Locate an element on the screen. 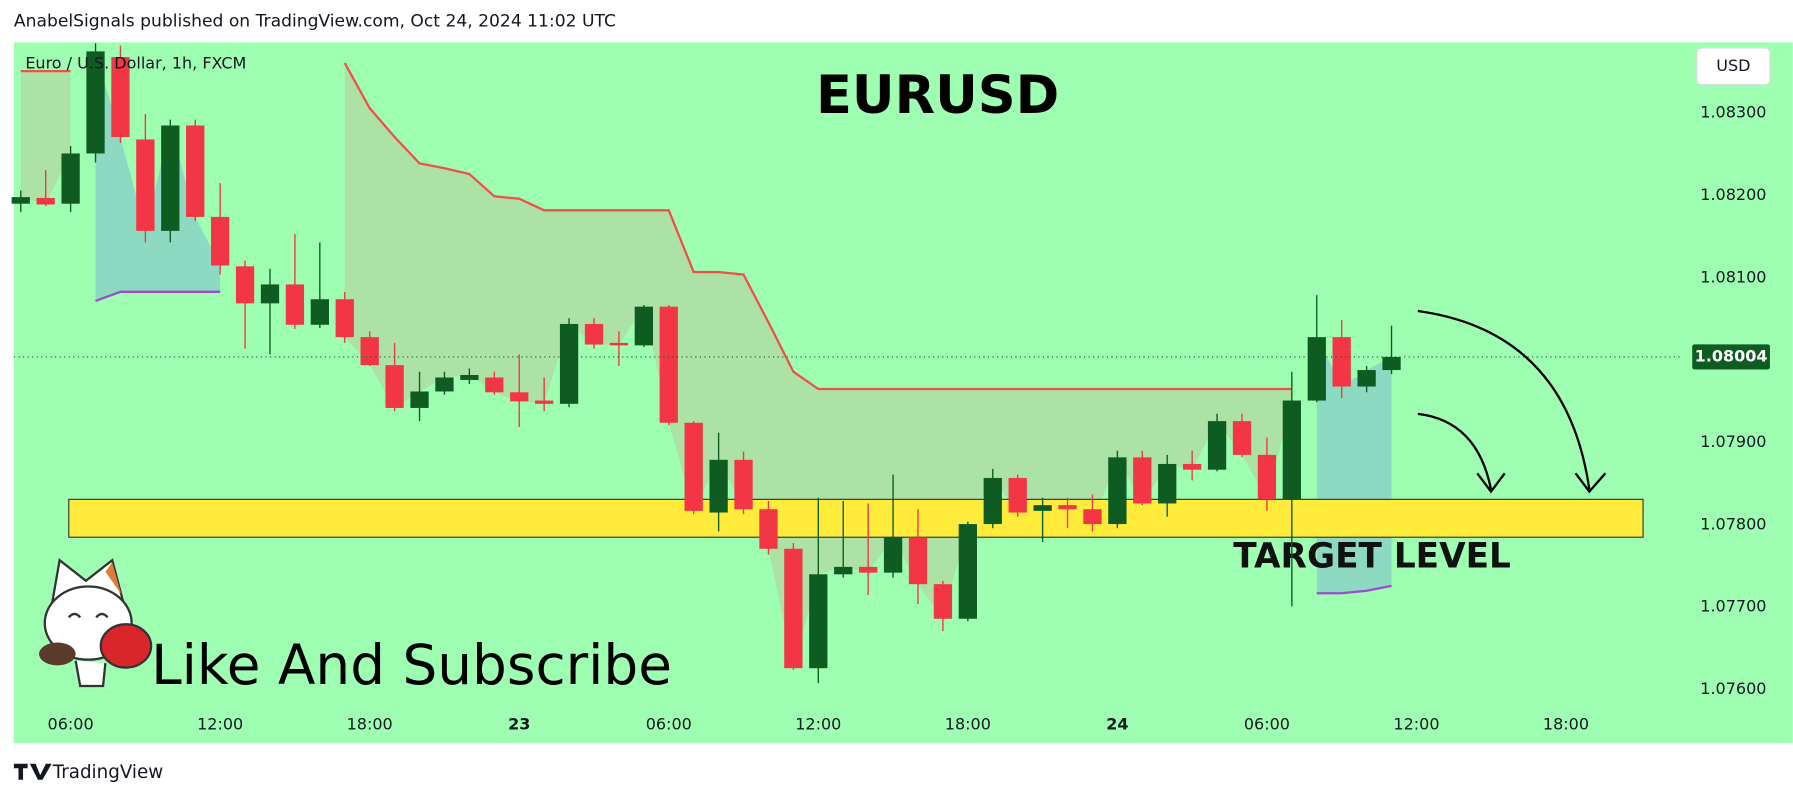  arrow-short is located at coordinates (1455, 451).